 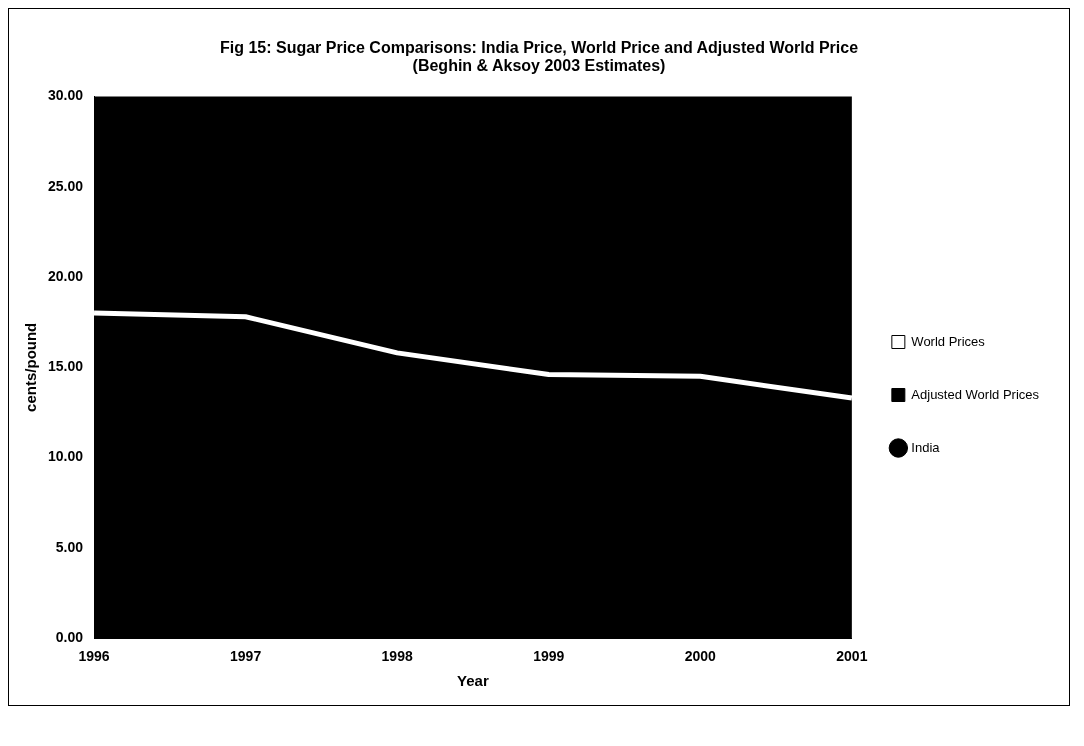 What do you see at coordinates (975, 394) in the screenshot?
I see `legend-label: Adjusted World Prices` at bounding box center [975, 394].